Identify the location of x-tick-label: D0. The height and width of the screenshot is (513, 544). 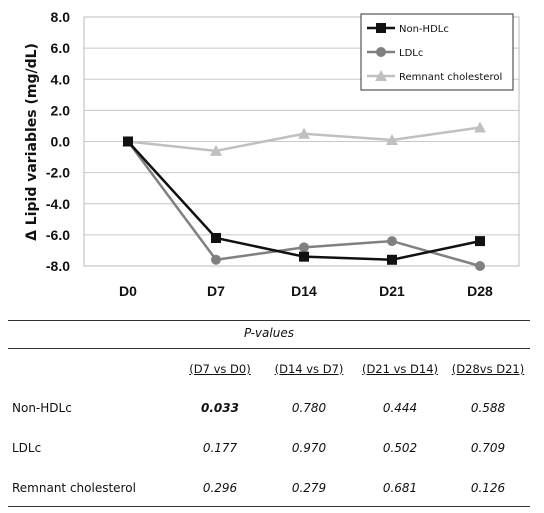
(128, 291).